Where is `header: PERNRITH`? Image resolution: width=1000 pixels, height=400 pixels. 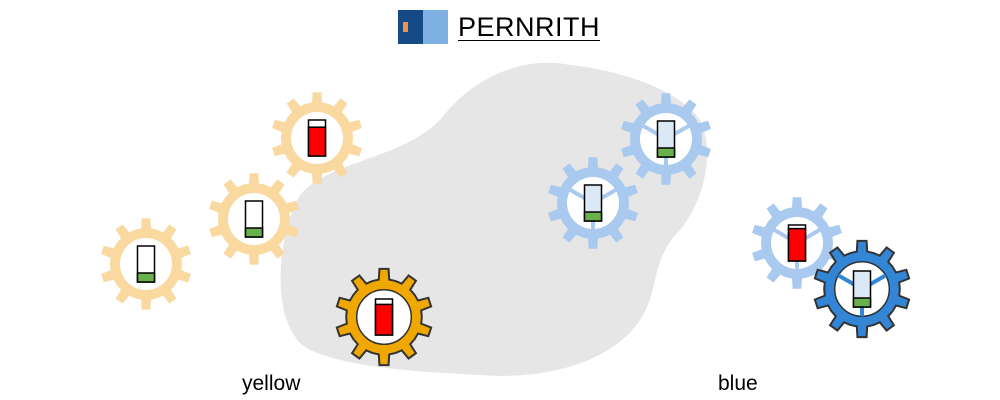 header: PERNRITH is located at coordinates (499, 27).